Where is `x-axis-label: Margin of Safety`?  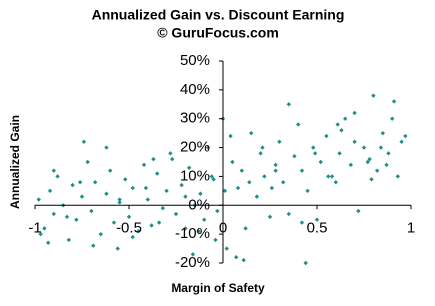 x-axis-label: Margin of Safety is located at coordinates (218, 288).